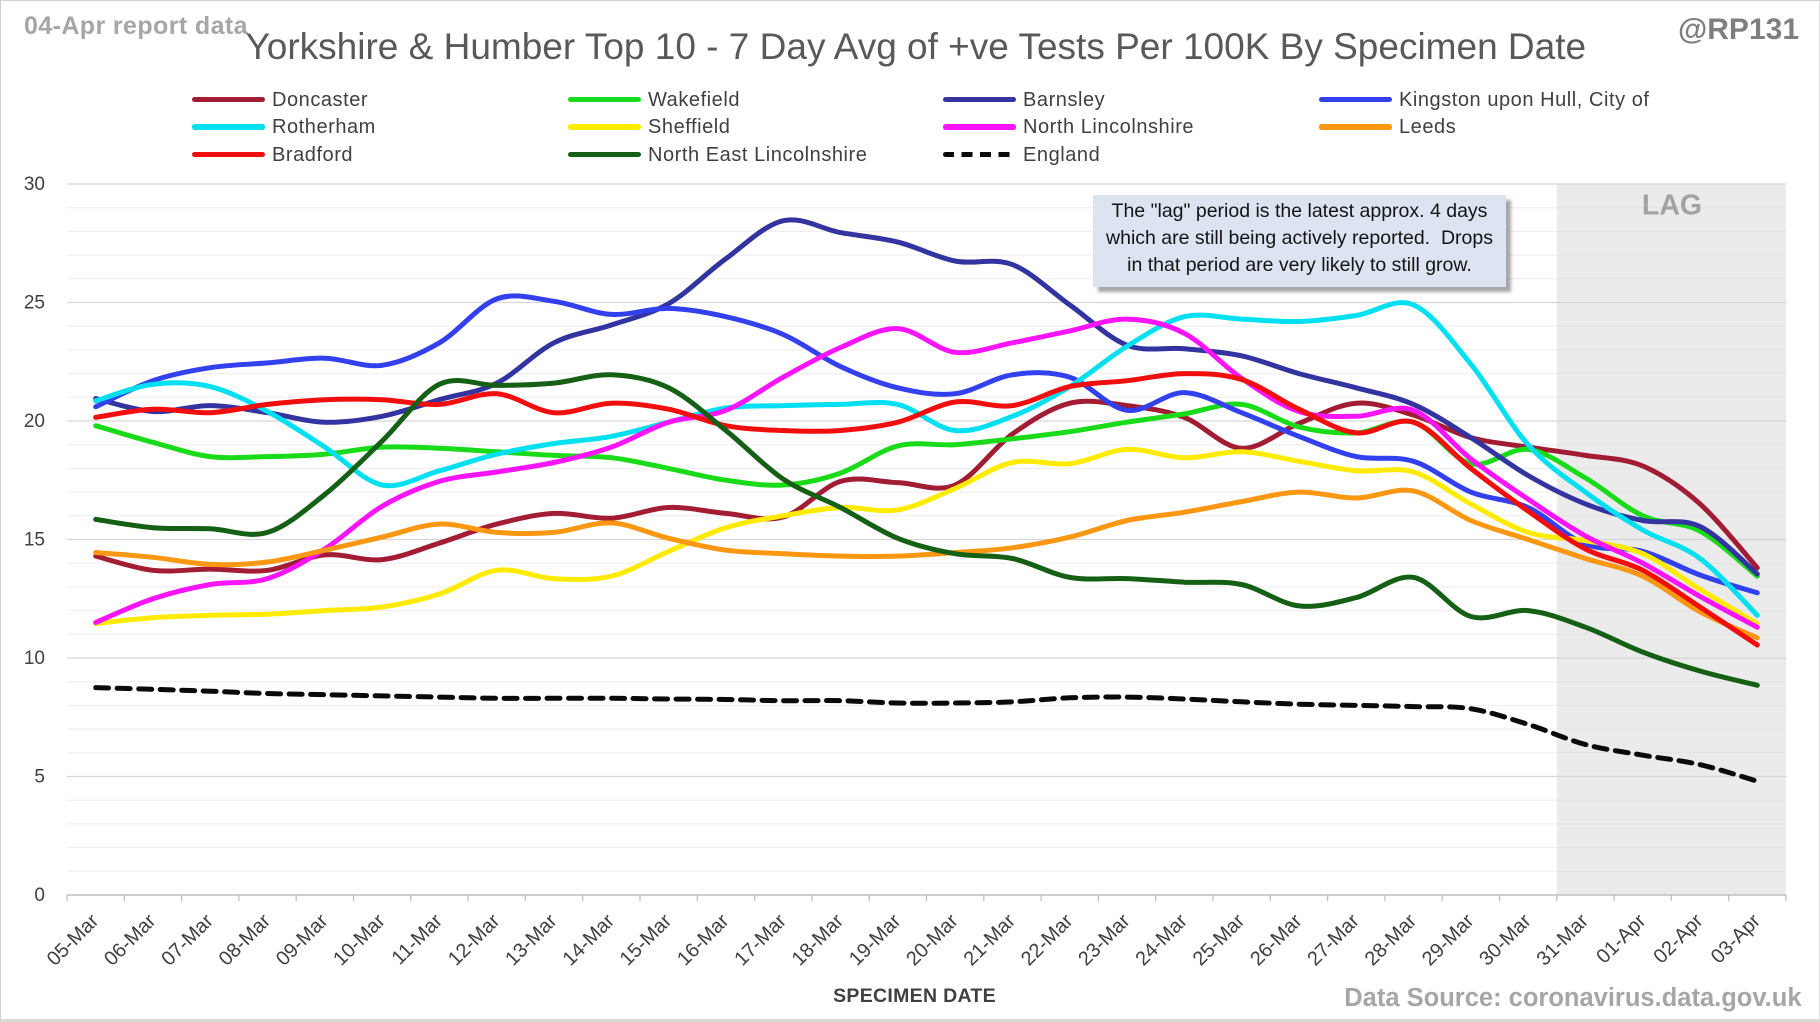 This screenshot has width=1820, height=1022. What do you see at coordinates (34, 303) in the screenshot?
I see `svg-text: 25` at bounding box center [34, 303].